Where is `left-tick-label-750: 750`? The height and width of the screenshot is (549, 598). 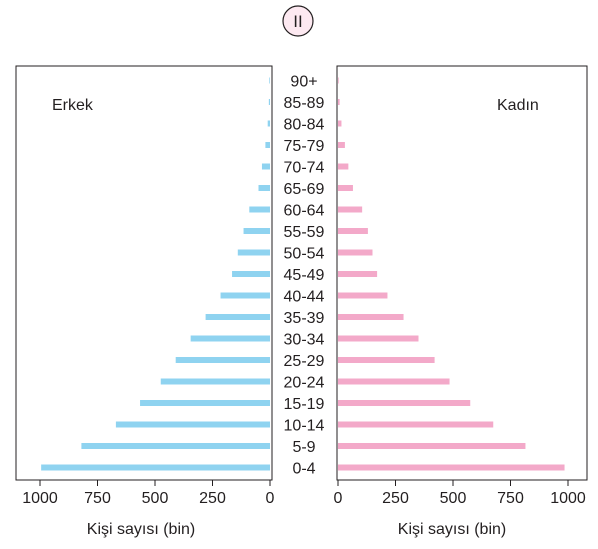
left-tick-label-750: 750 is located at coordinates (97, 498).